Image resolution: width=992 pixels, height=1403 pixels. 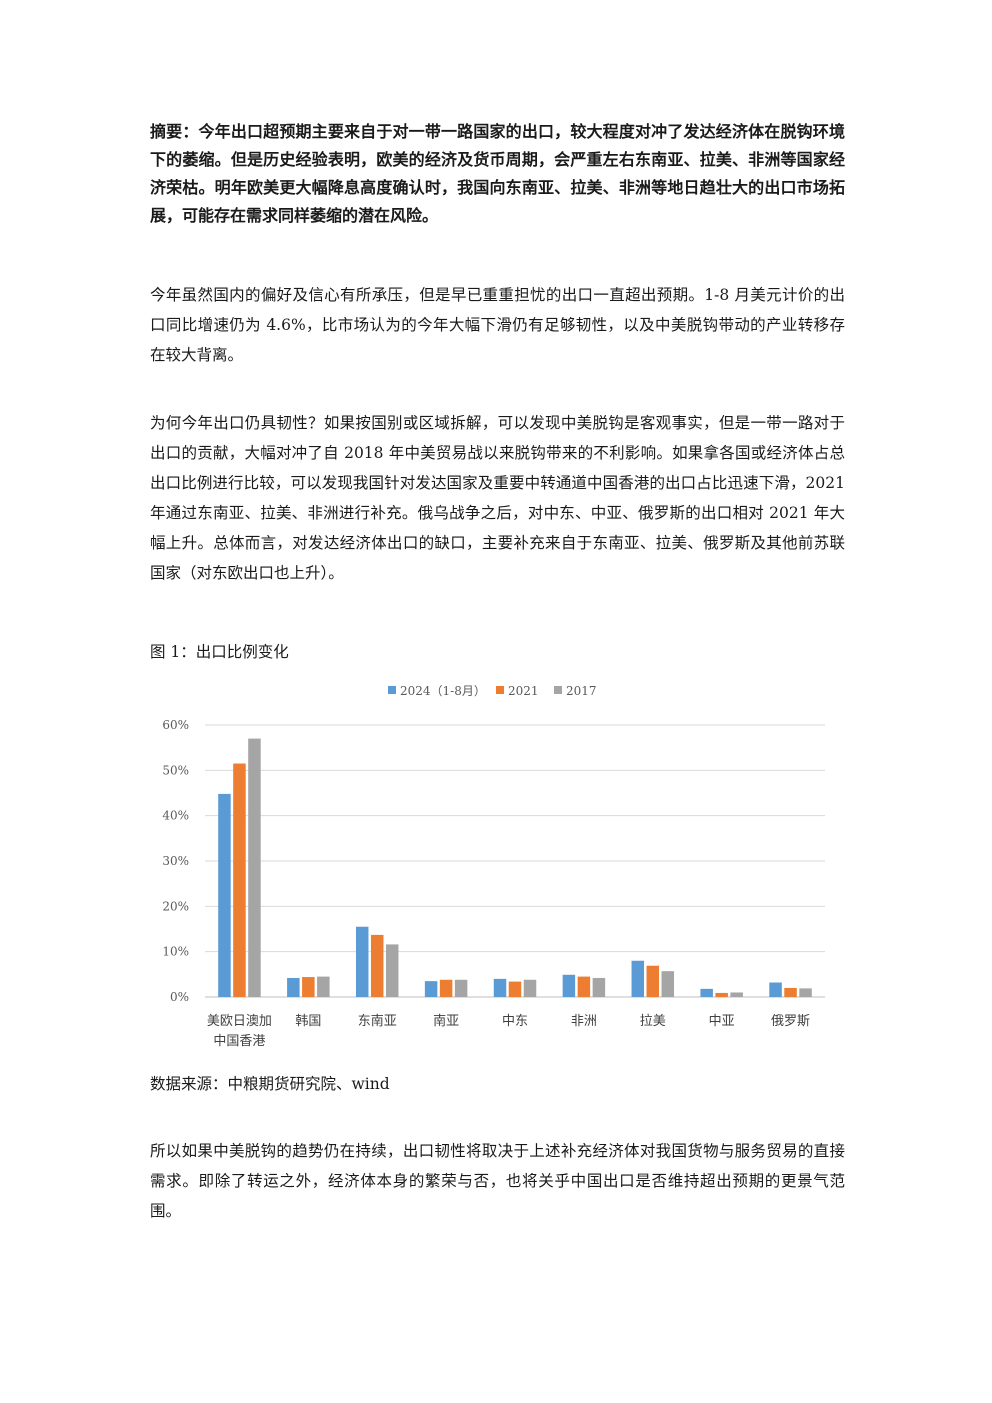 What do you see at coordinates (239, 1041) in the screenshot?
I see `x-tick-label: 中国香港` at bounding box center [239, 1041].